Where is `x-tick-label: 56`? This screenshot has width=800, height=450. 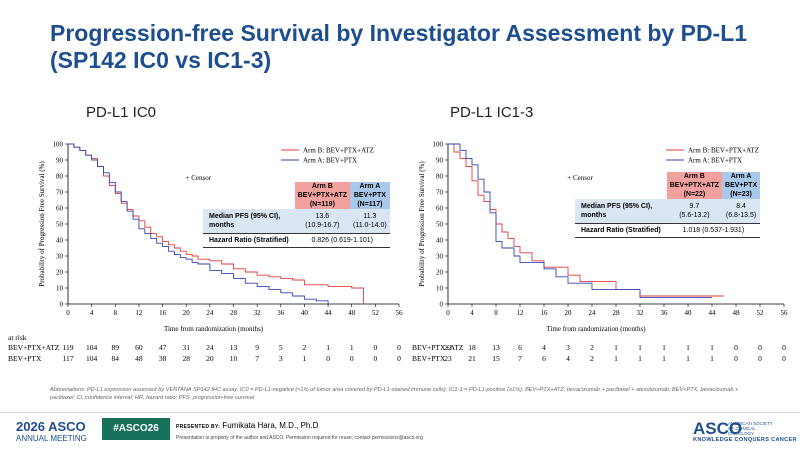 x-tick-label: 56 is located at coordinates (785, 313).